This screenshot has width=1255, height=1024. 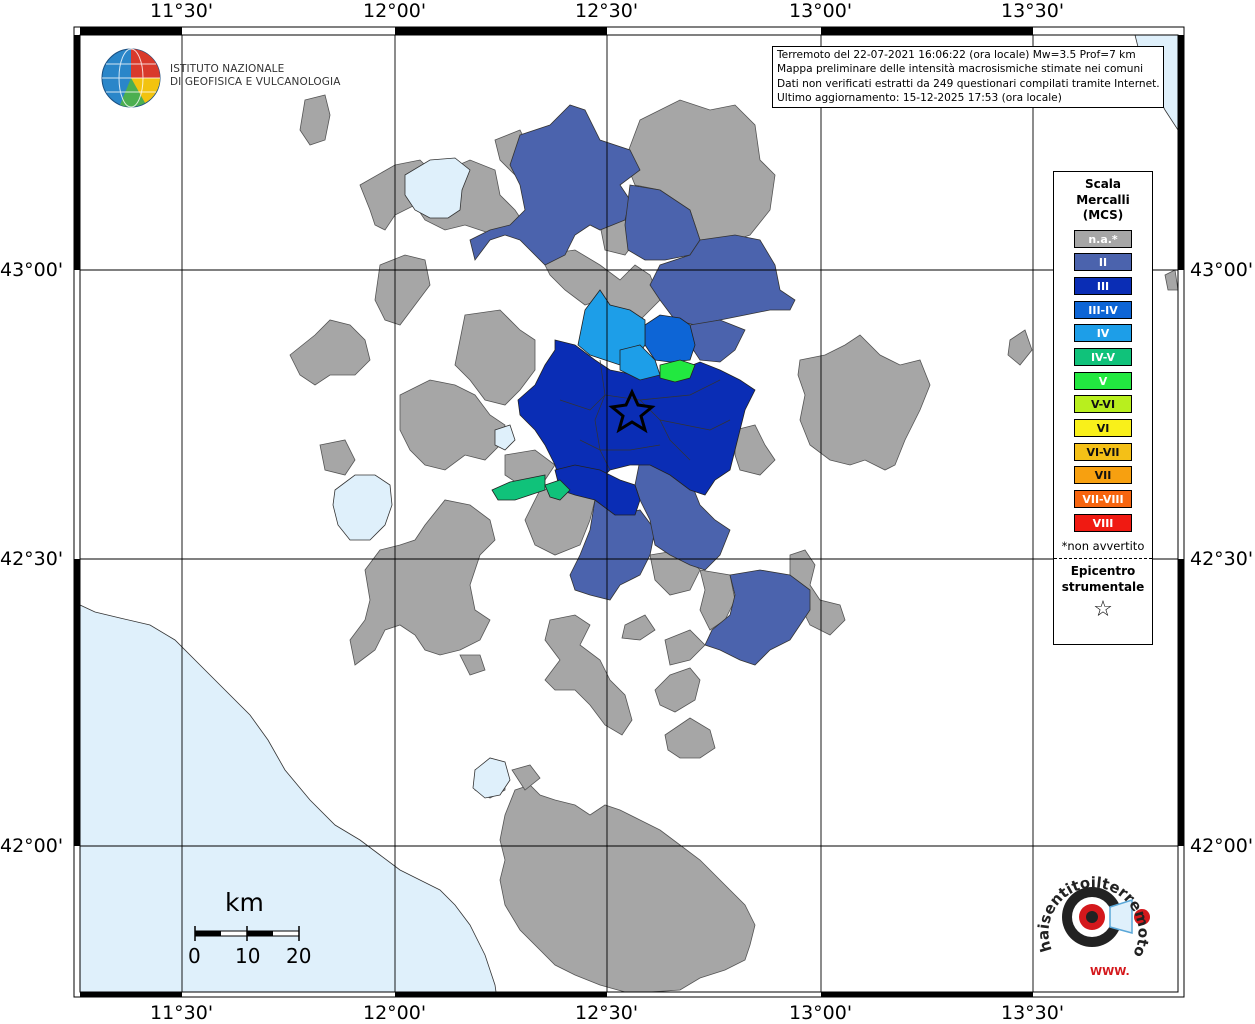 I want to click on top-tick-label: 12°30', so click(x=607, y=11).